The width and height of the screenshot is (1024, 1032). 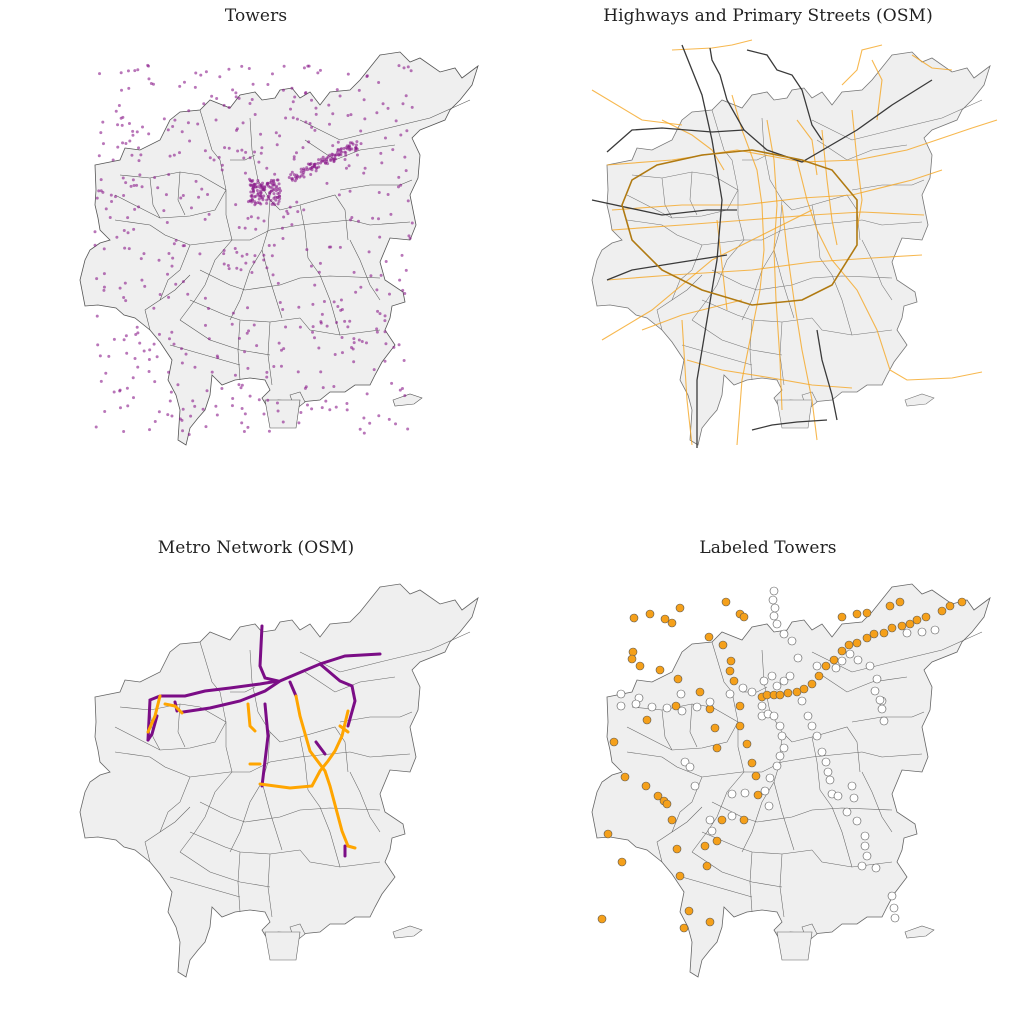 What do you see at coordinates (782, 759) in the screenshot?
I see `labeled-tower-dots` at bounding box center [782, 759].